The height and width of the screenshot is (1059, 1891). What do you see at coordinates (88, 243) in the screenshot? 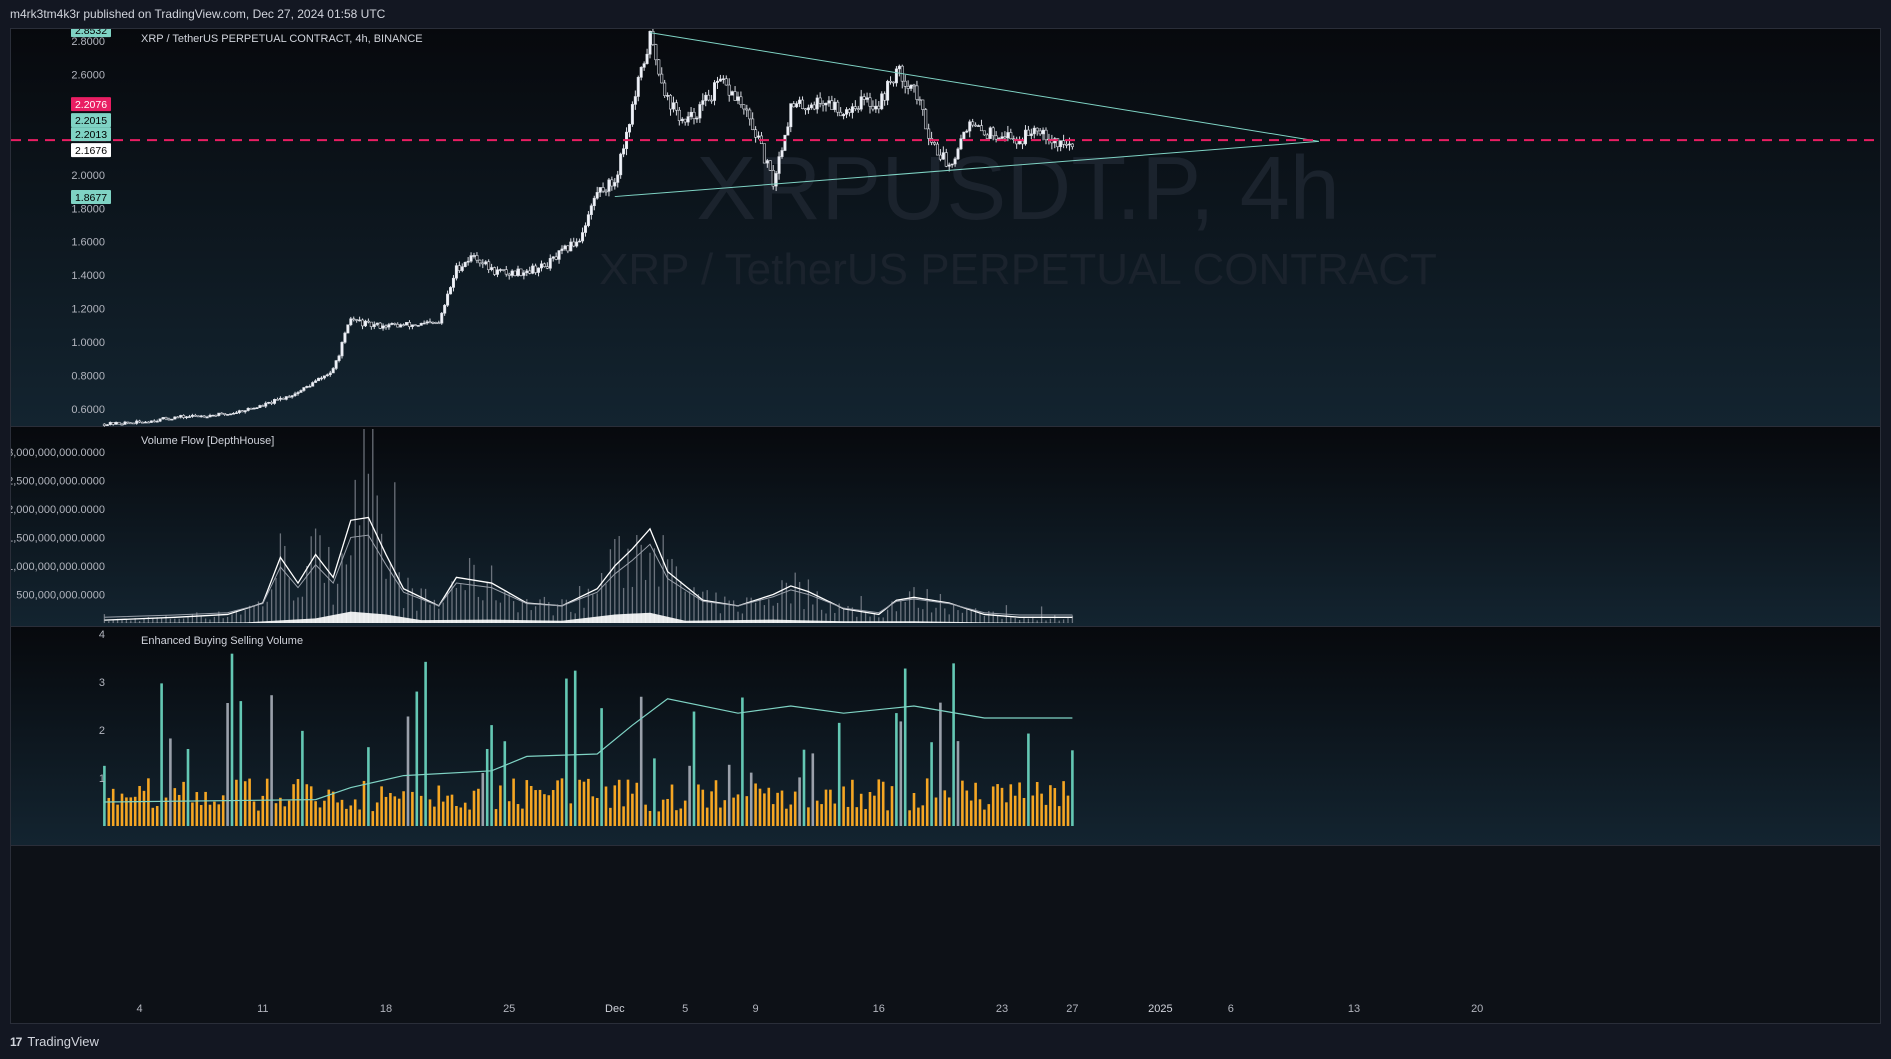
I see `price-tick-label: 1.6000` at bounding box center [88, 243].